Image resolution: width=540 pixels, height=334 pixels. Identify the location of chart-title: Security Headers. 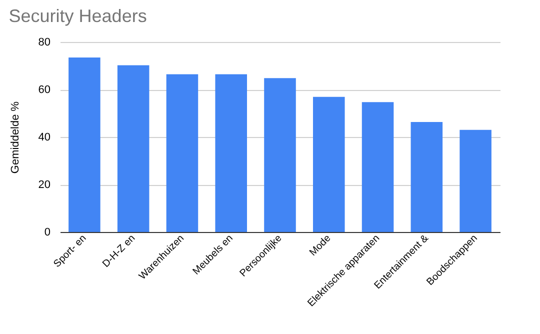
(77, 16).